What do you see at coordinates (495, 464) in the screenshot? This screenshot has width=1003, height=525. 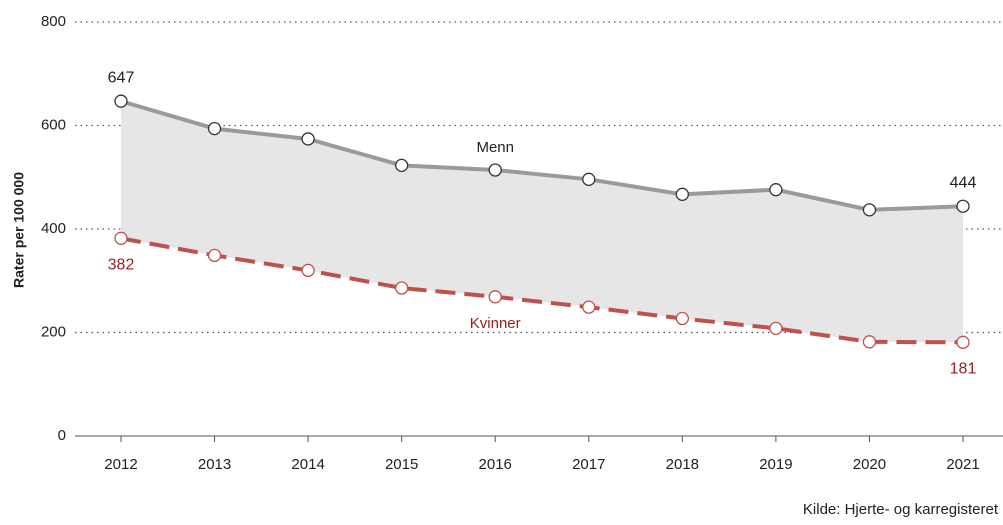 I see `x-tick-label: 2016` at bounding box center [495, 464].